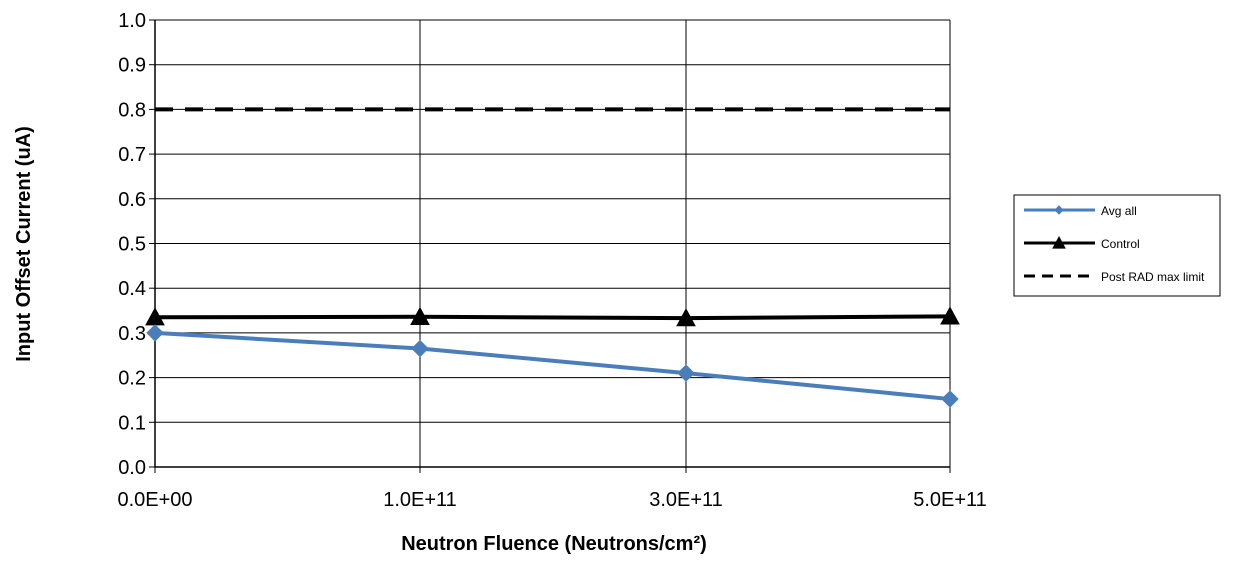 The width and height of the screenshot is (1257, 578). I want to click on legend-label: Avg all, so click(1119, 211).